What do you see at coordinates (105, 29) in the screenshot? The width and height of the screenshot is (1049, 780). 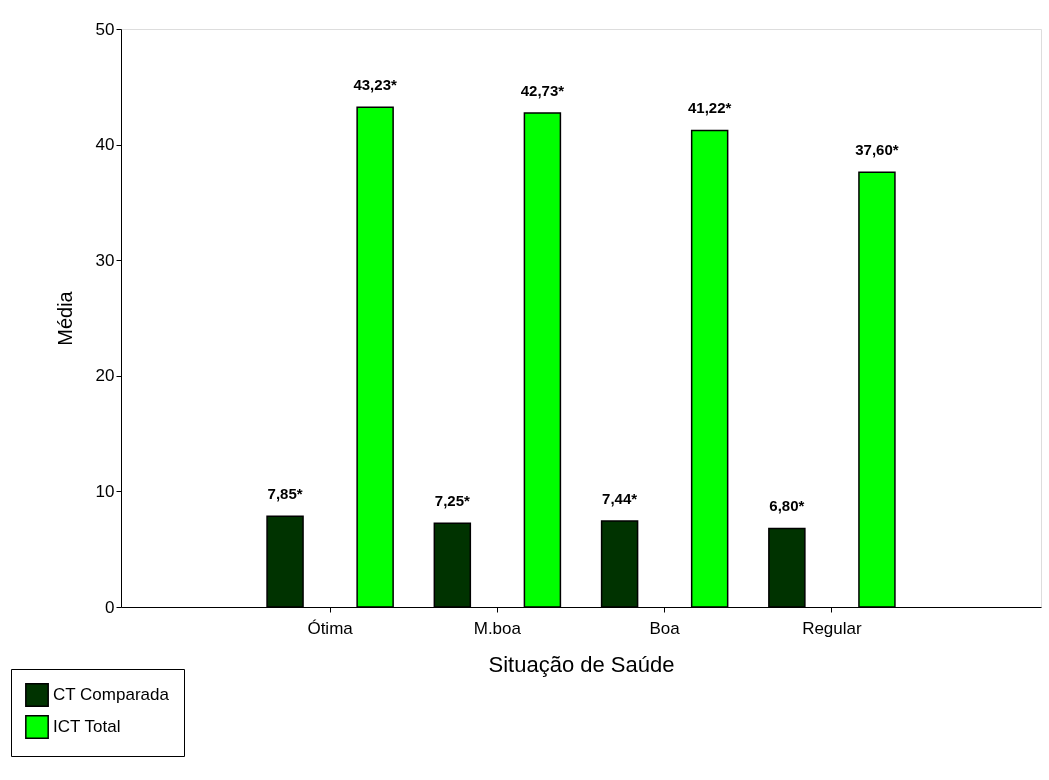 I see `y-tick-label: 50` at bounding box center [105, 29].